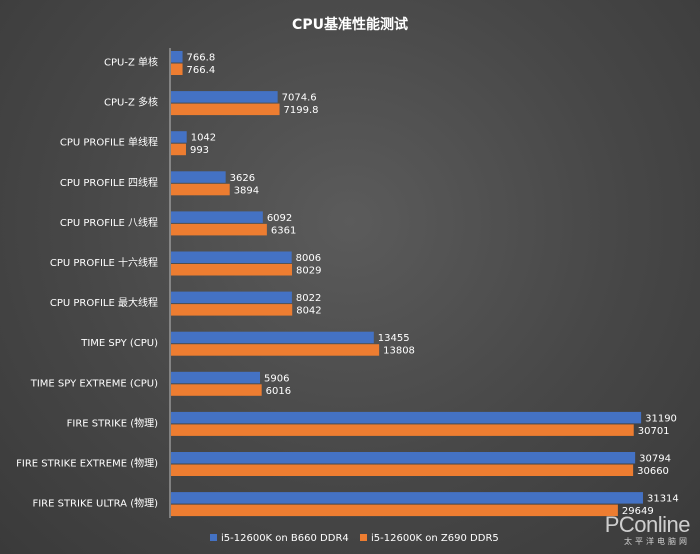 The height and width of the screenshot is (554, 700). Describe the element at coordinates (109, 222) in the screenshot. I see `category-label: CPU PROFILE 八线程` at that location.